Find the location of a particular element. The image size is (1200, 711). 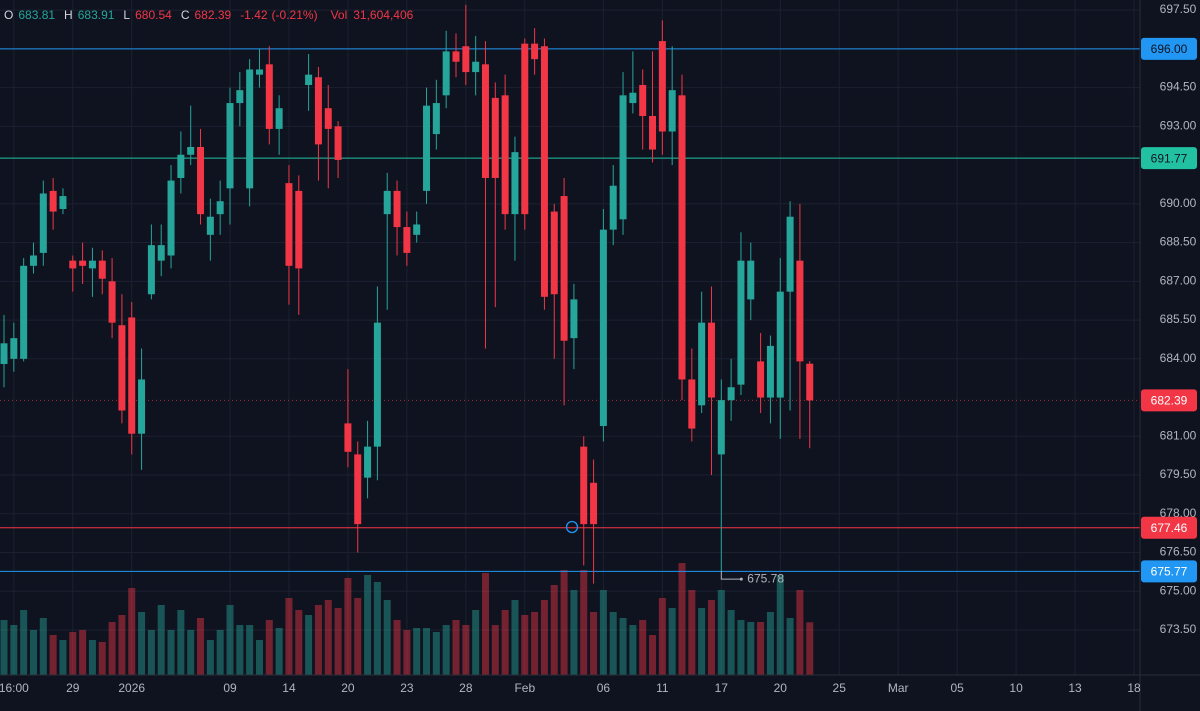

price-label: 675.77 is located at coordinates (1169, 572).